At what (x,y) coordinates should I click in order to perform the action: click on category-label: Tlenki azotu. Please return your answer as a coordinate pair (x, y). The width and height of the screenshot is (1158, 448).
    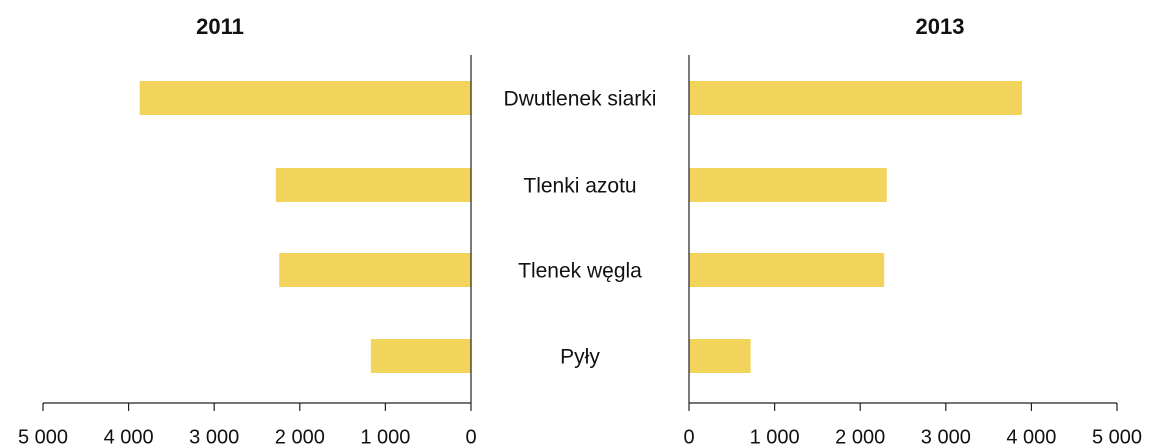
    Looking at the image, I should click on (579, 186).